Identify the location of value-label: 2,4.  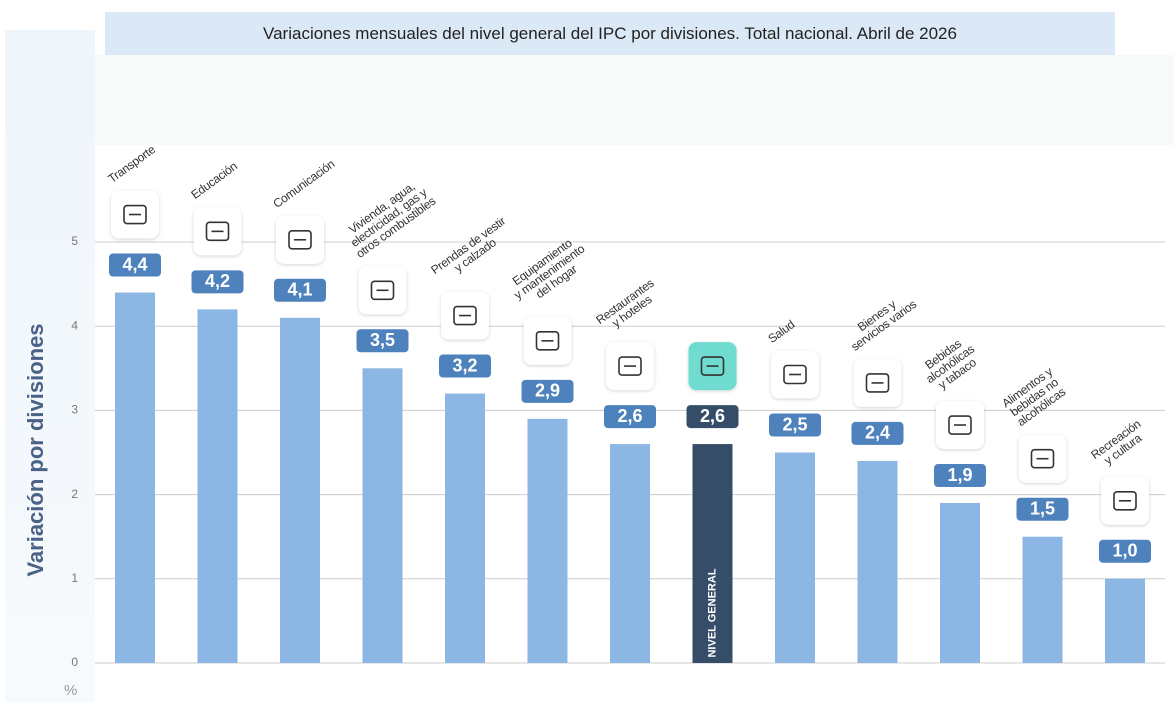
(877, 433).